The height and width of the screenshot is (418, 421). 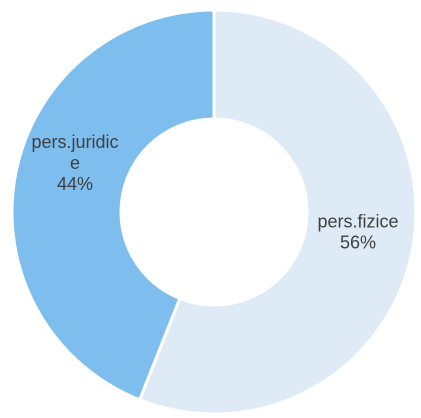 I want to click on slice-label-line: 44%, so click(x=75, y=184).